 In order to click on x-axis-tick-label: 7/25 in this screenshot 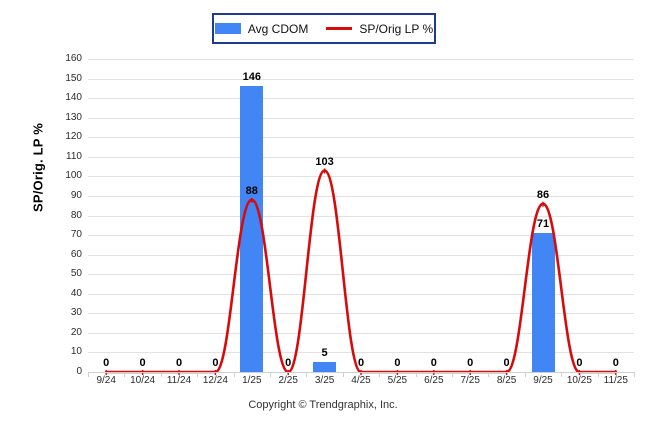, I will do `click(470, 380)`.